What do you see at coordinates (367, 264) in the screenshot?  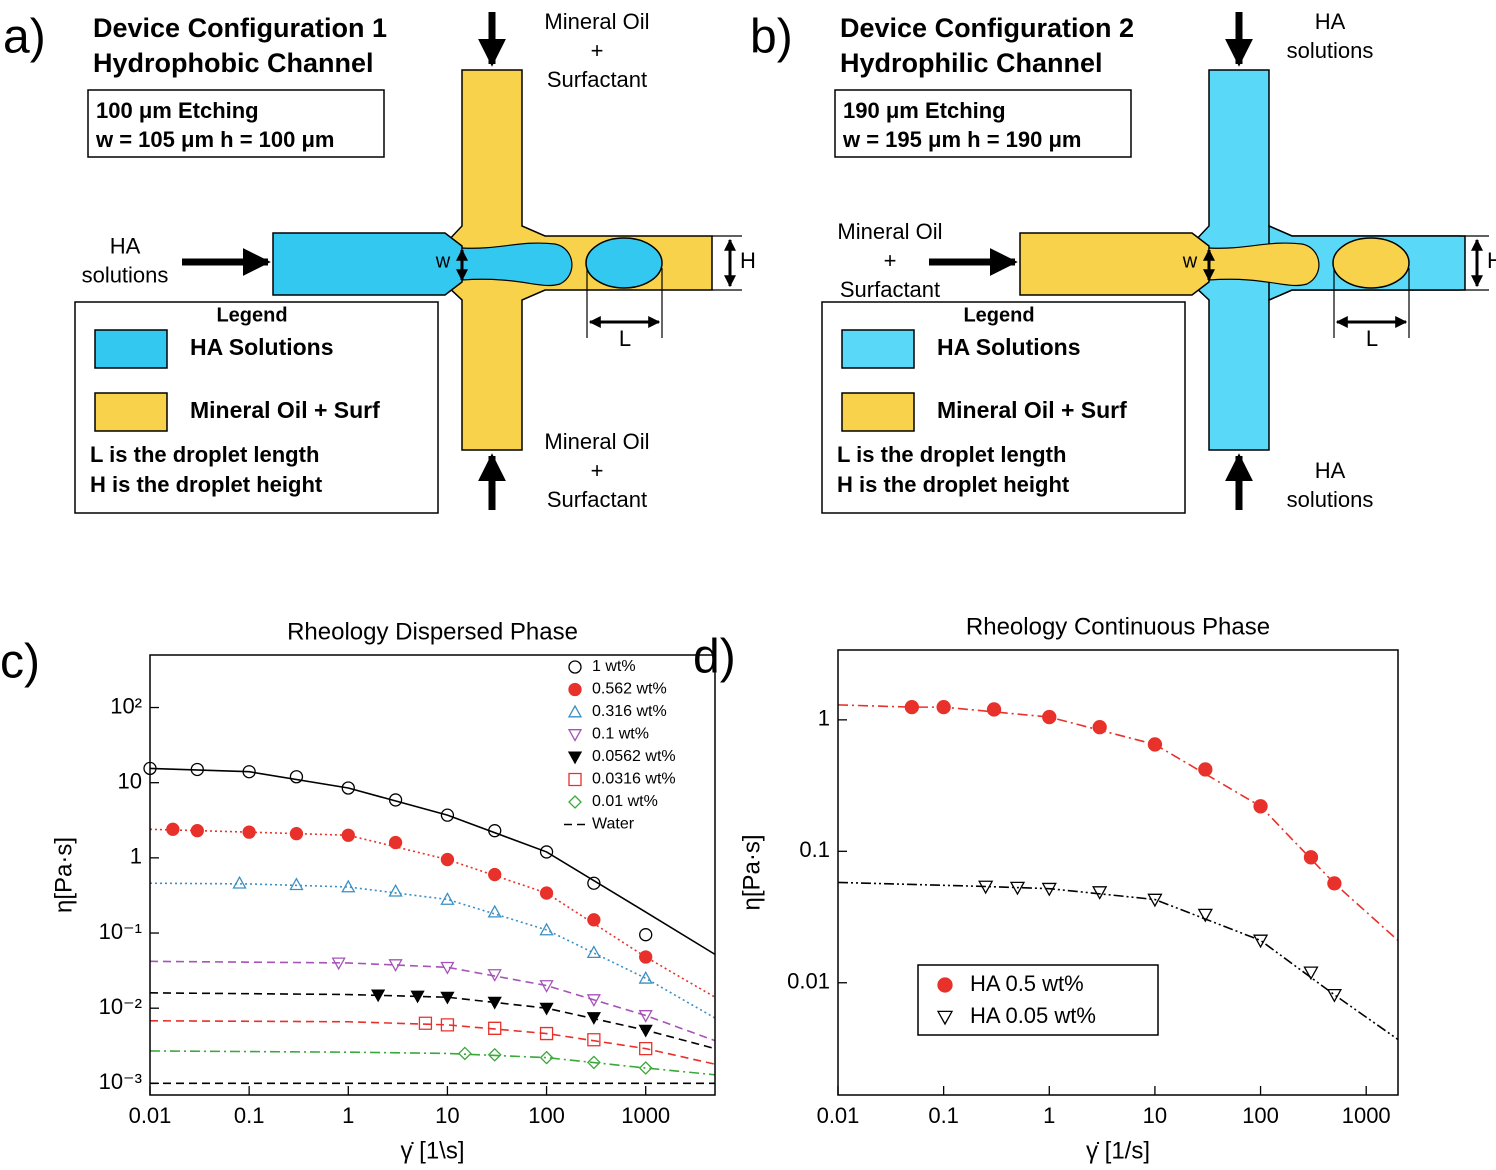 I see `inlet-channel` at bounding box center [367, 264].